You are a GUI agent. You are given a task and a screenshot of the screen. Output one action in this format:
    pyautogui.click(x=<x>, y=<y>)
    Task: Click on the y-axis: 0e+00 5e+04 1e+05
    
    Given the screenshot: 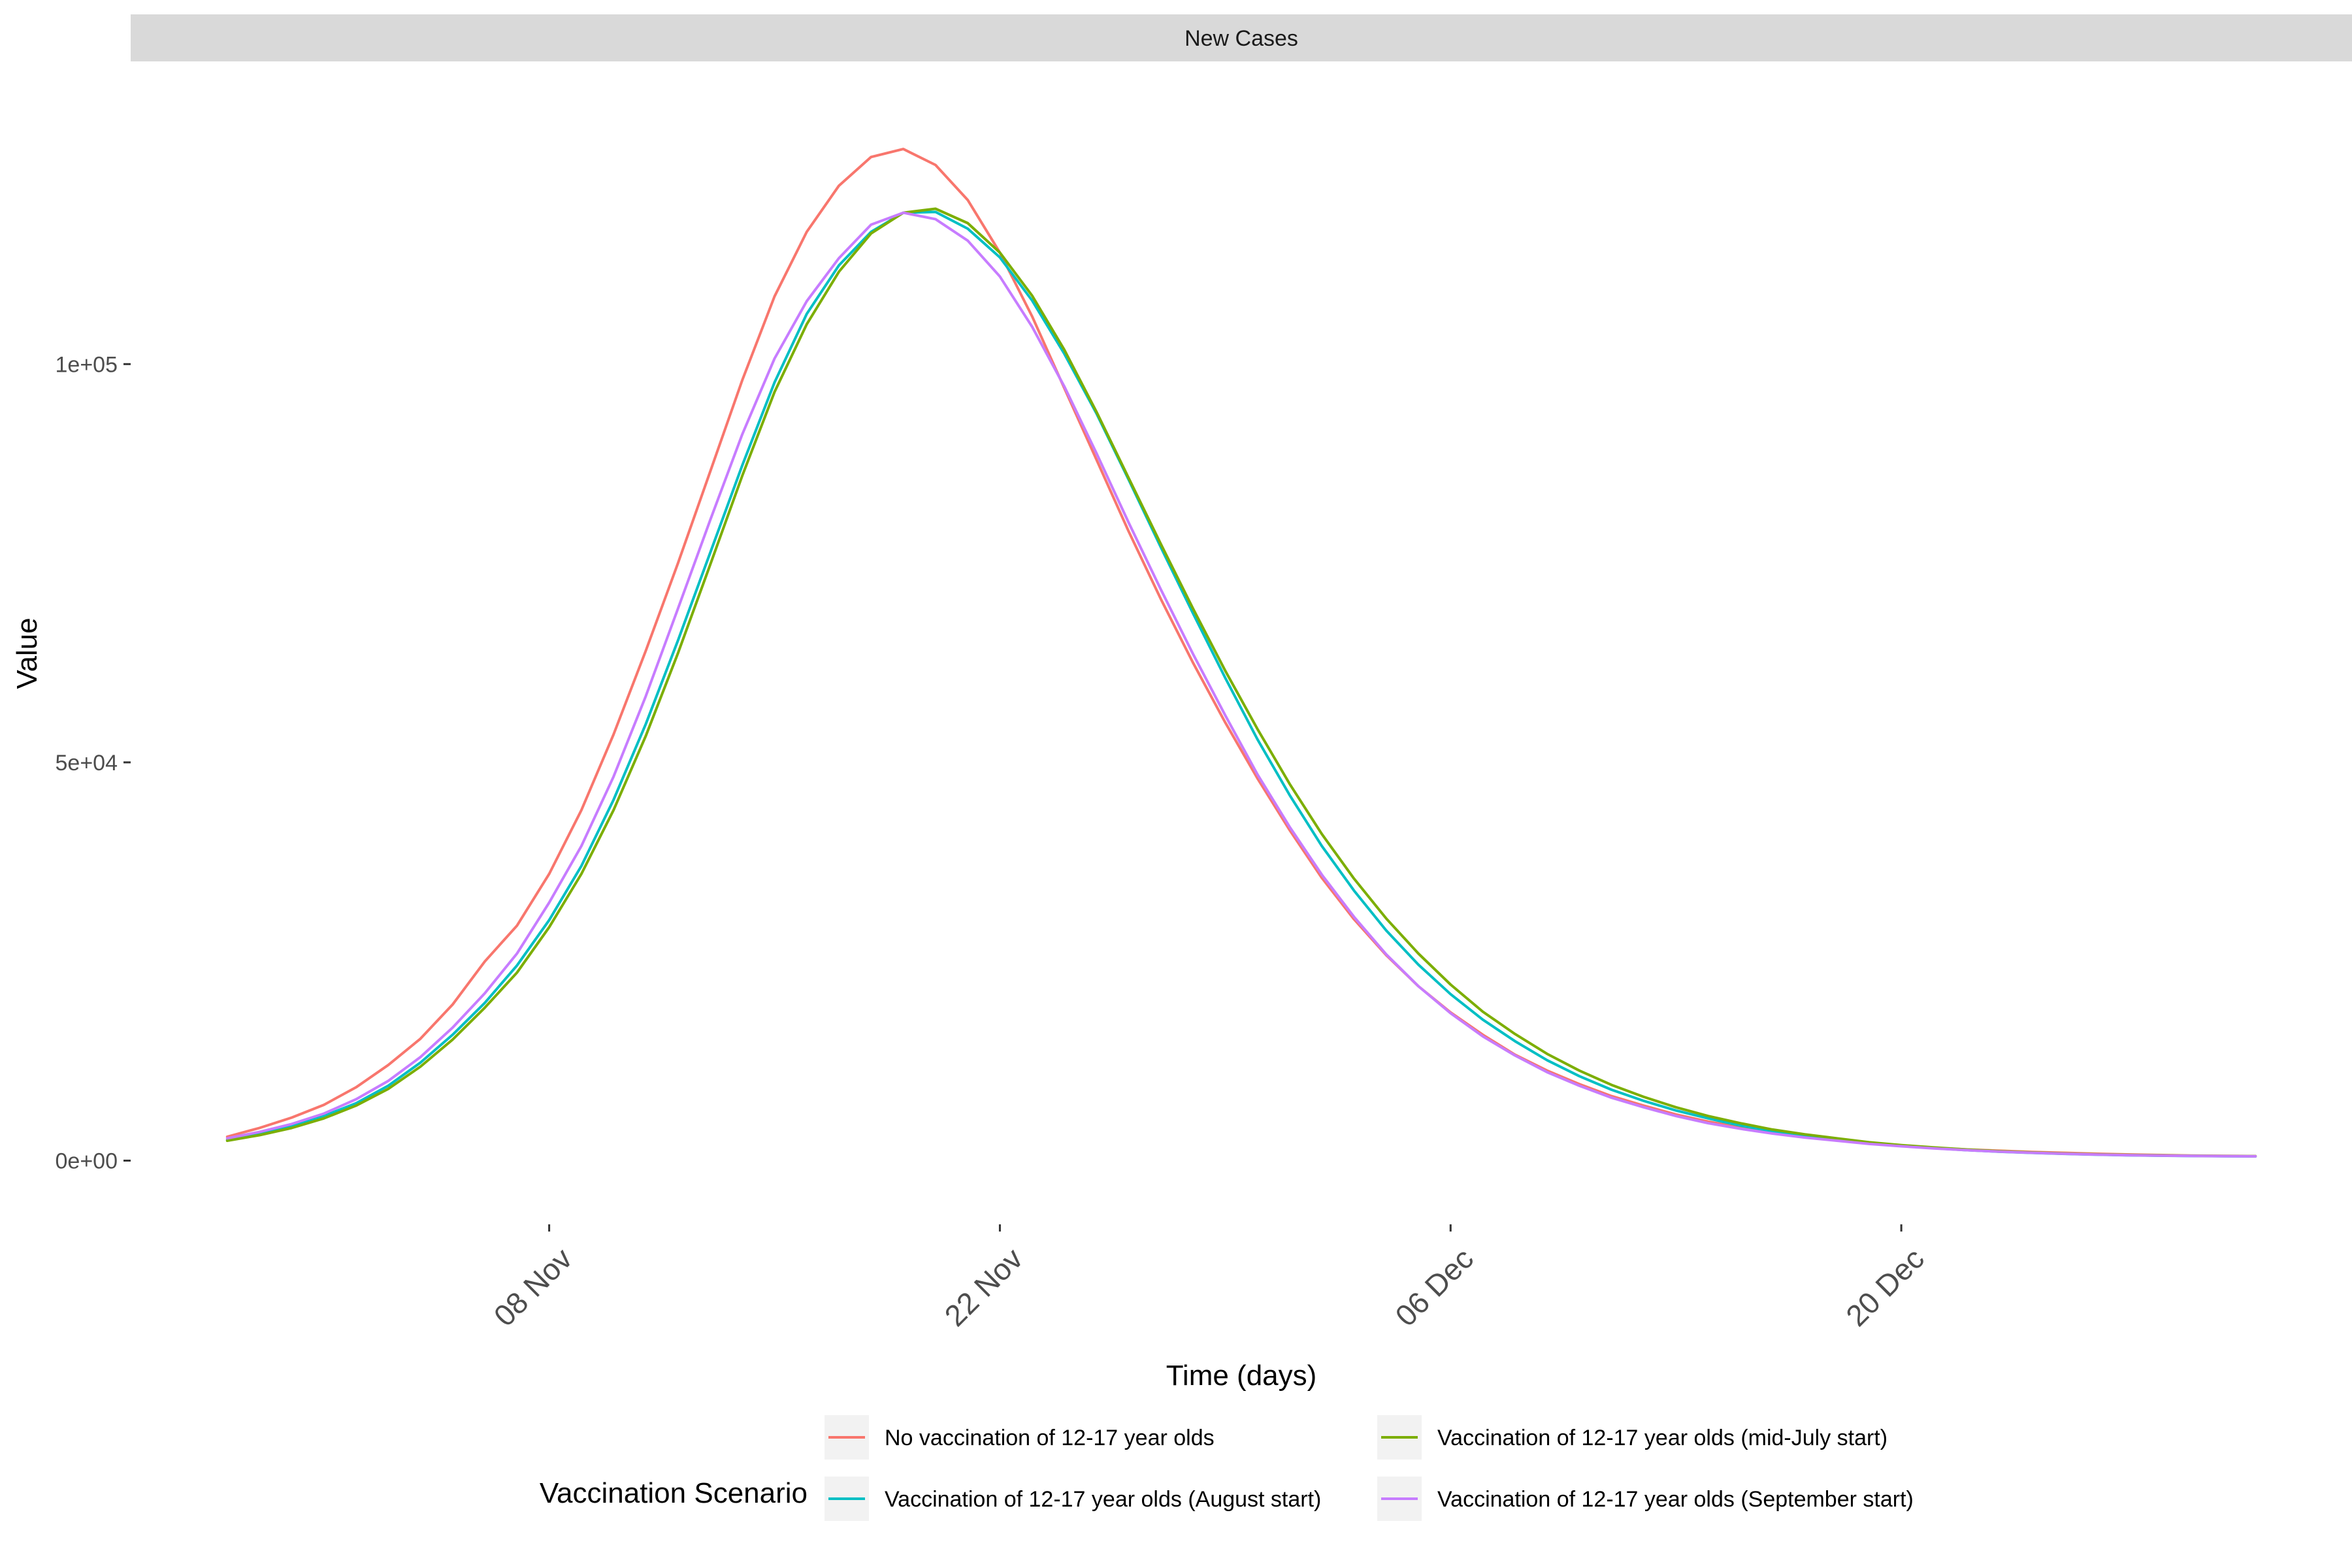 What is the action you would take?
    pyautogui.click(x=93, y=762)
    